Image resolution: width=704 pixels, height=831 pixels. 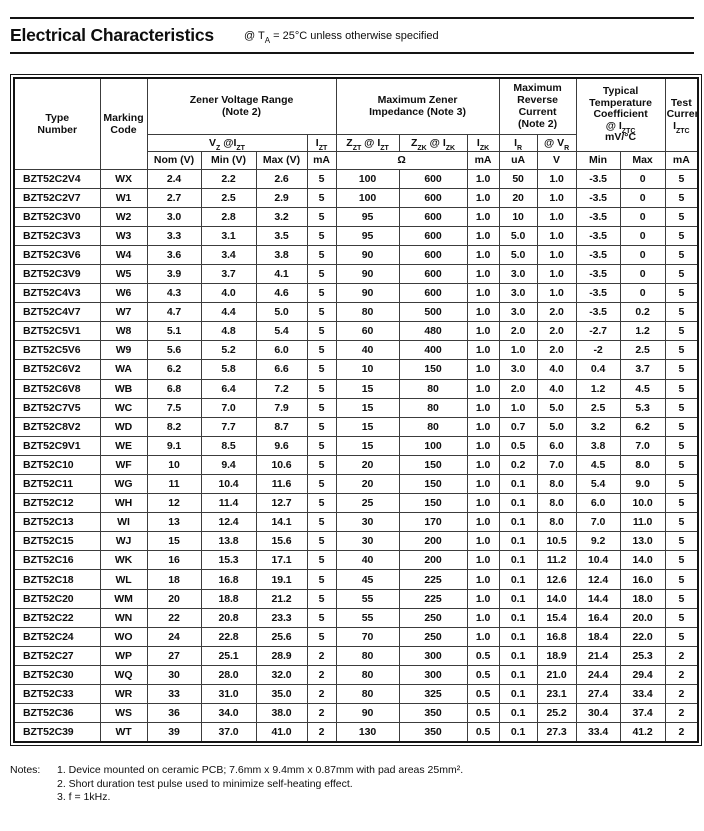 I want to click on vz-nom-cell: 11, so click(x=174, y=484).